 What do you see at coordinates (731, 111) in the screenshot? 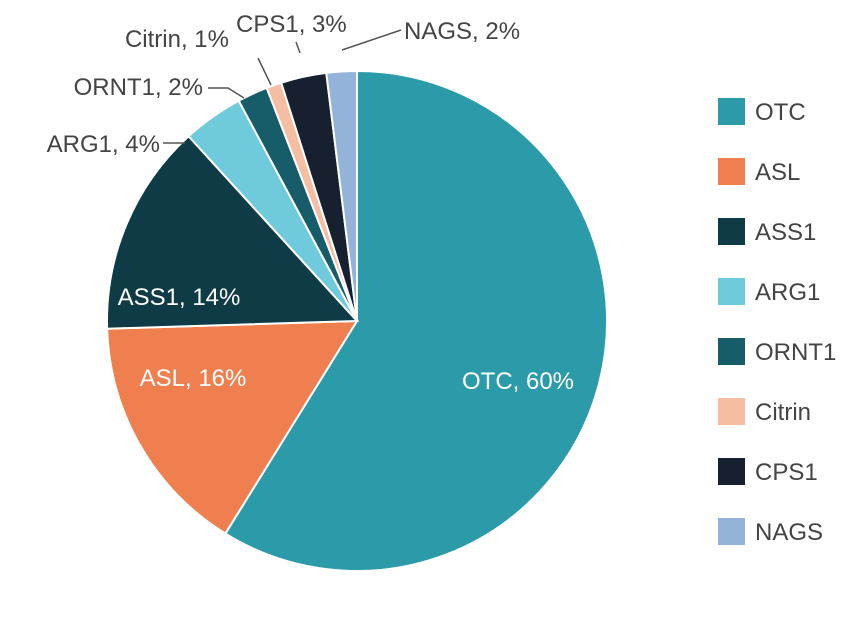
I see `legend-swatch-otc` at bounding box center [731, 111].